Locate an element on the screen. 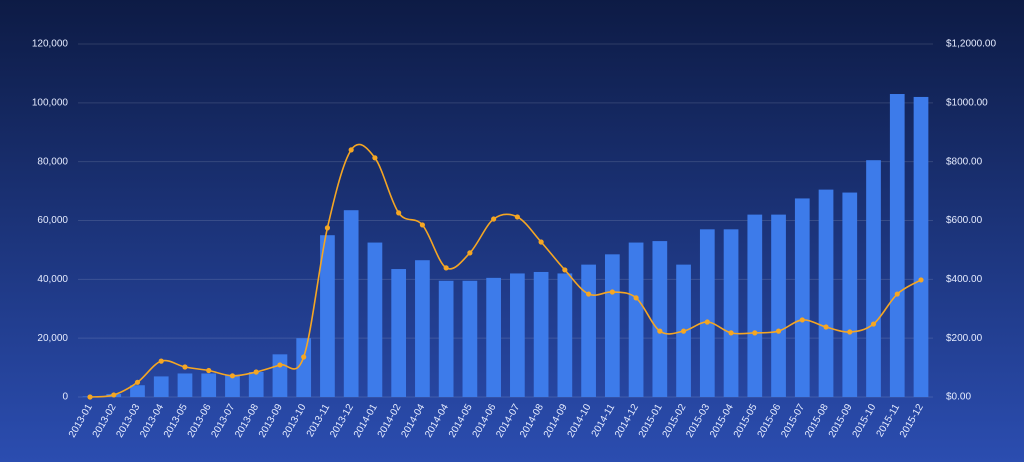  y2-tick-label: $0.00 is located at coordinates (958, 397).